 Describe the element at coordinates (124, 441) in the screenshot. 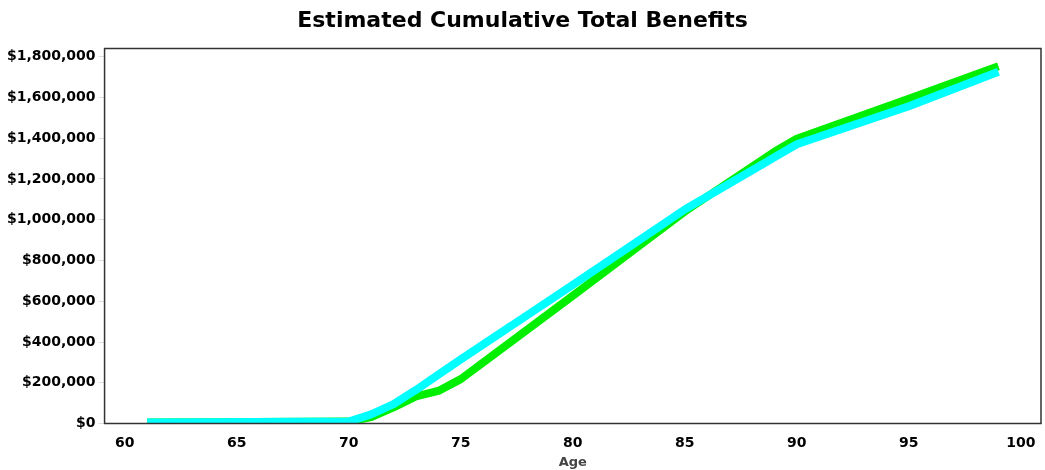

I see `x-tick-label: 60` at that location.